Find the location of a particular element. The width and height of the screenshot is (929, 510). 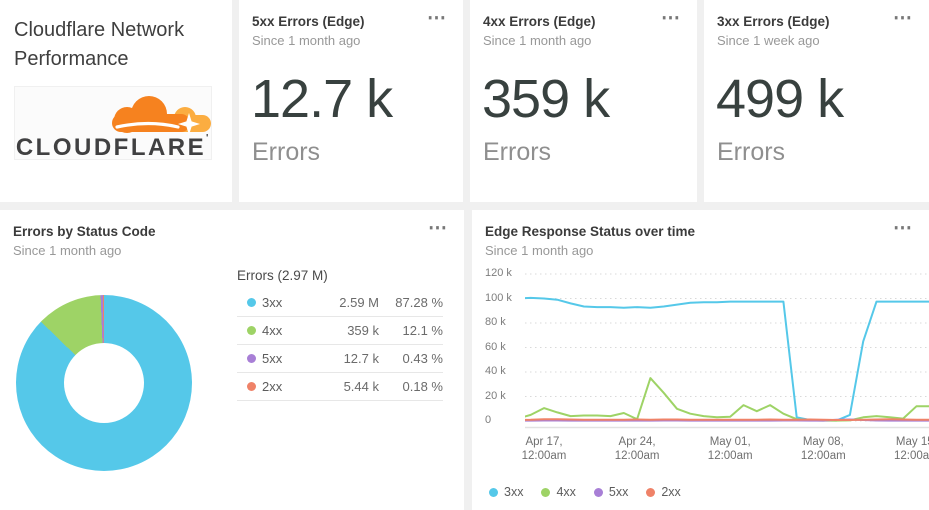

donut-legend-row-4xx: 4xx 359 k 12.1 % is located at coordinates (340, 331).